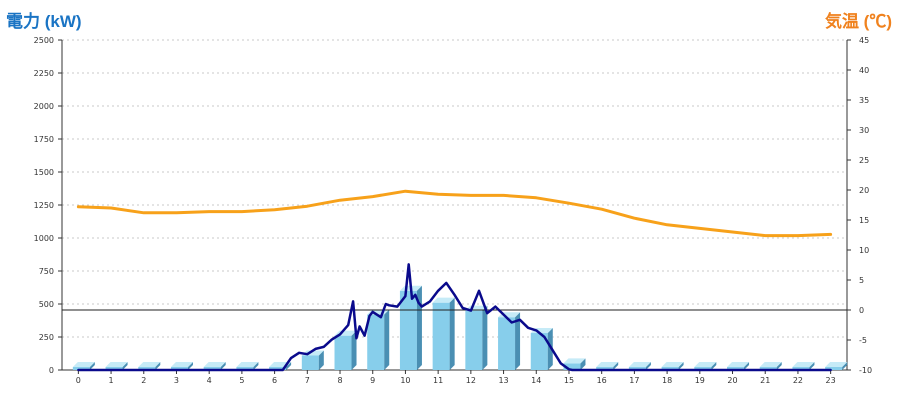 This screenshot has width=900, height=400. I want to click on left-tick-label: 1500, so click(44, 172).